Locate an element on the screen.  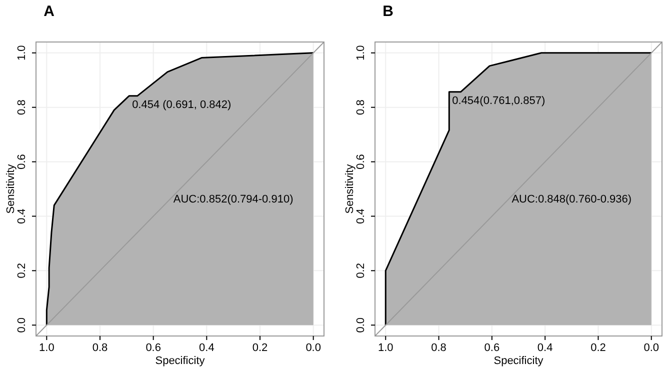
annotation: AUC:0.852(0.794-0.910) is located at coordinates (233, 200).